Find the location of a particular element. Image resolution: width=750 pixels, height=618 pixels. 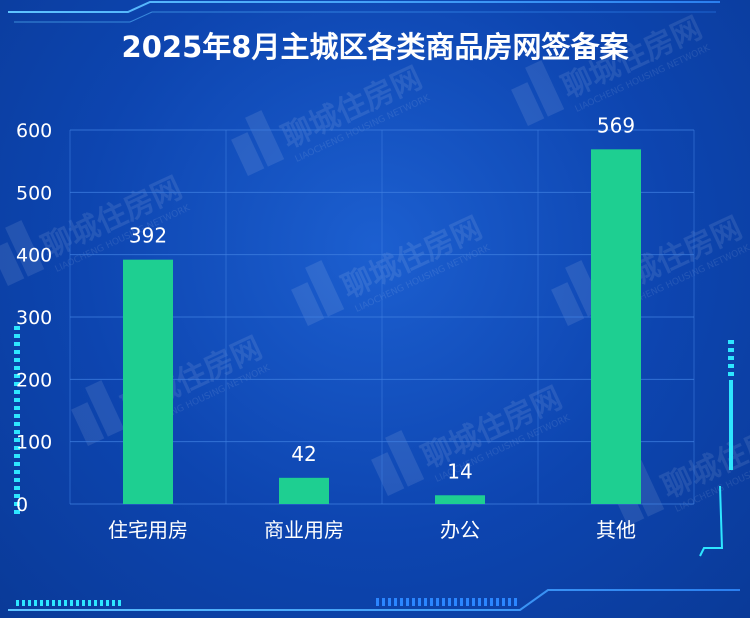

y-tick-label: 100 is located at coordinates (34, 443).